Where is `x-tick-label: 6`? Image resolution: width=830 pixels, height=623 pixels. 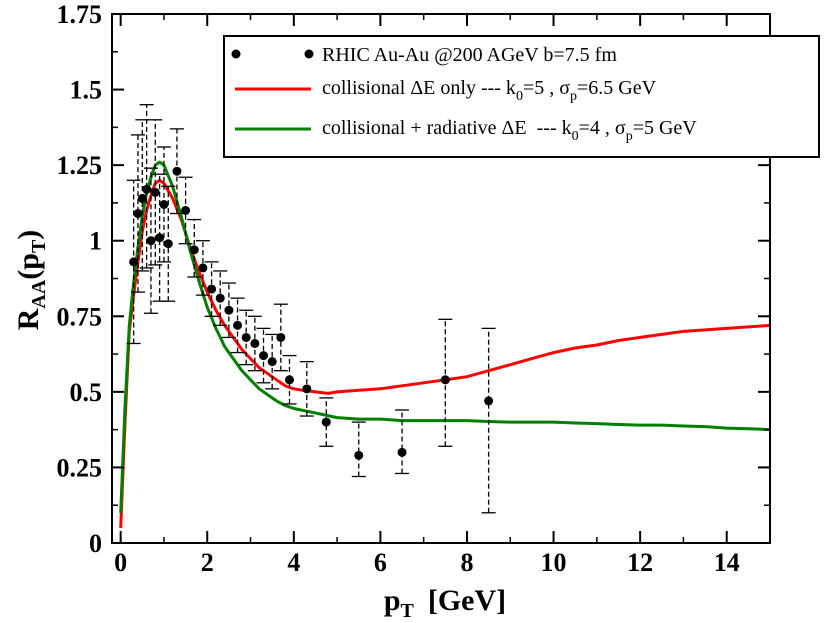 x-tick-label: 6 is located at coordinates (380, 562).